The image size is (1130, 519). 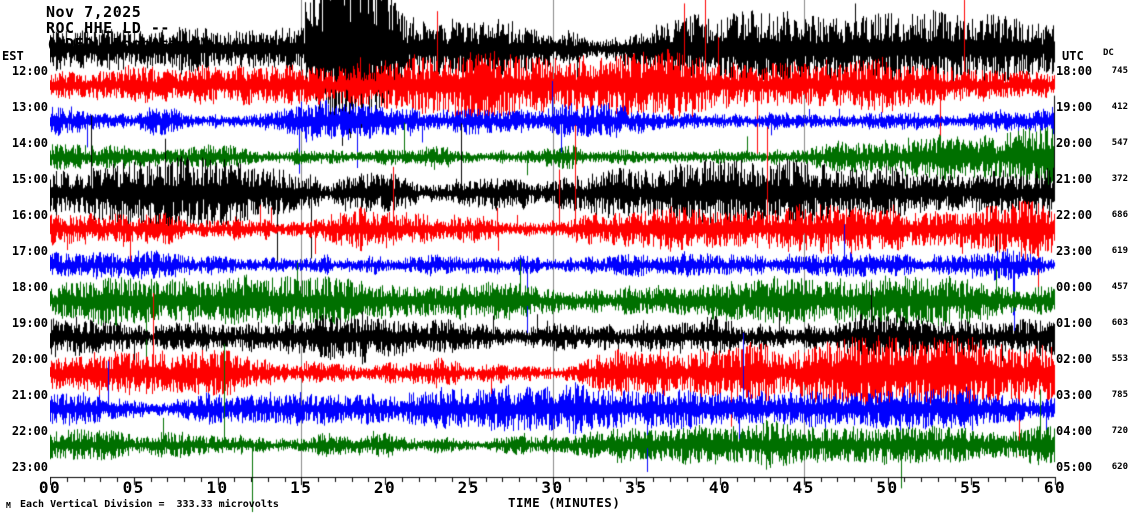 What do you see at coordinates (1119, 179) in the screenshot?
I see `dc-value: 372` at bounding box center [1119, 179].